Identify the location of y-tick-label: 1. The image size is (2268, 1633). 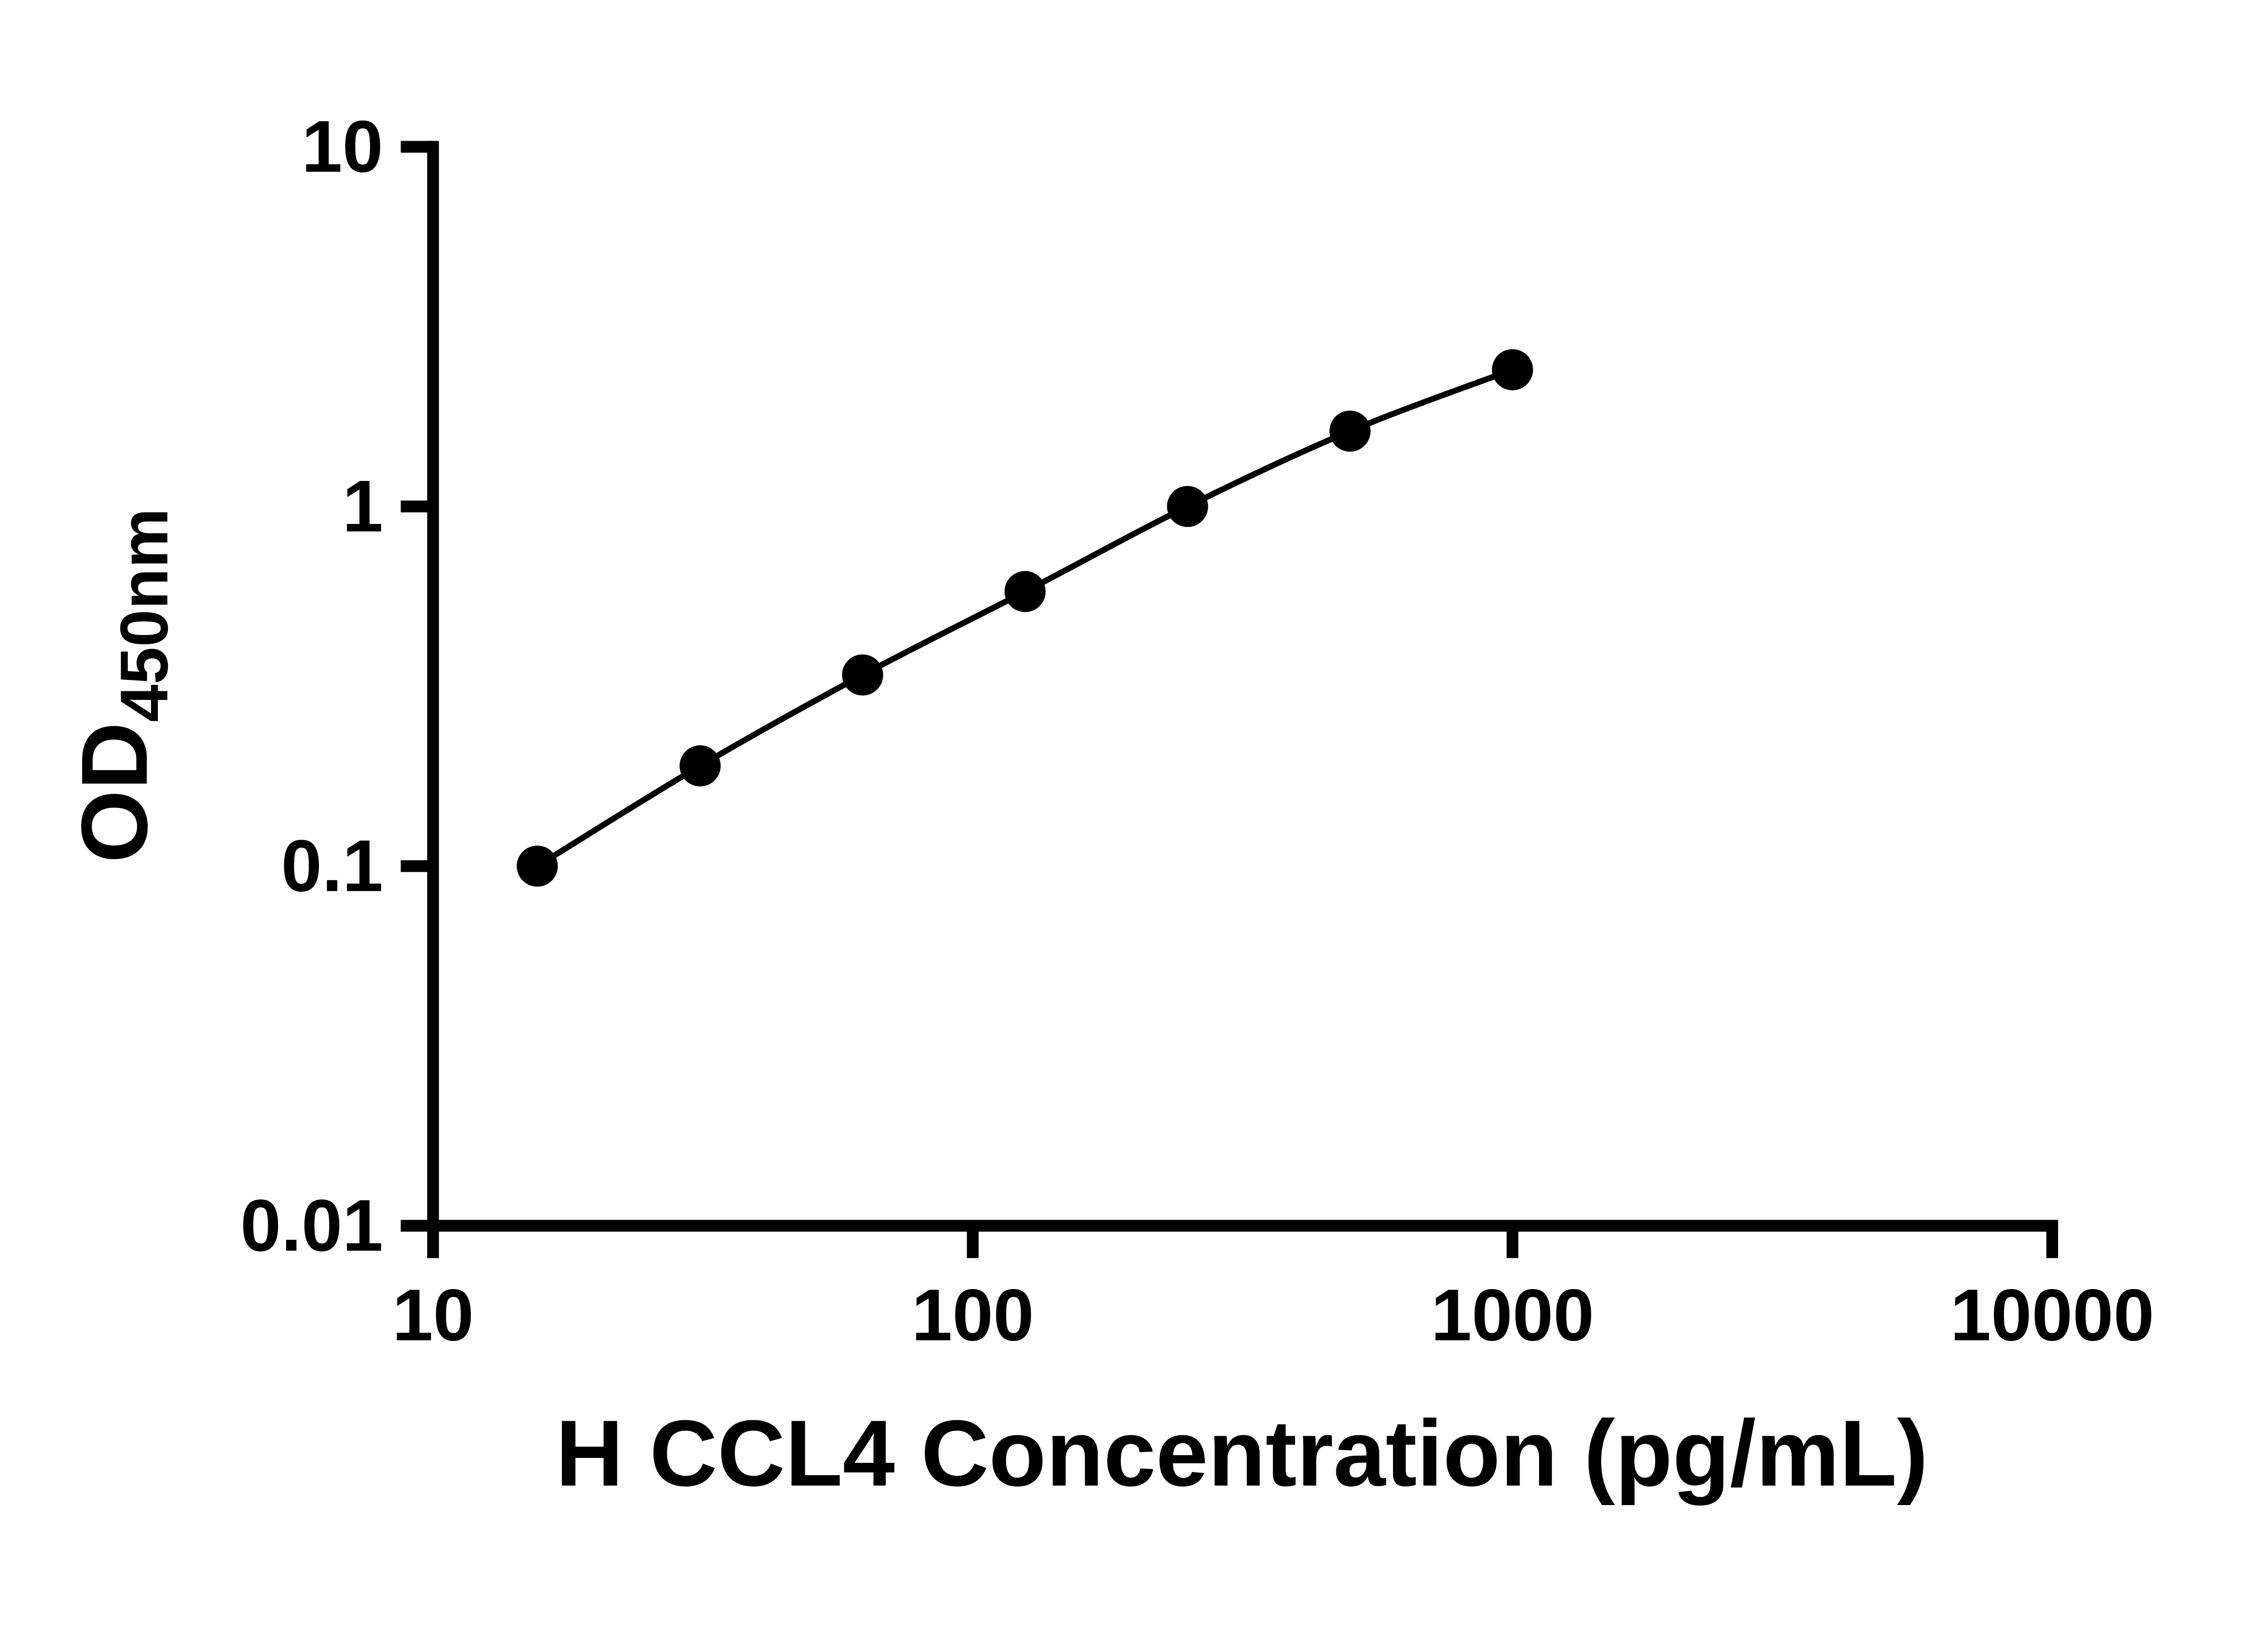
(363, 507).